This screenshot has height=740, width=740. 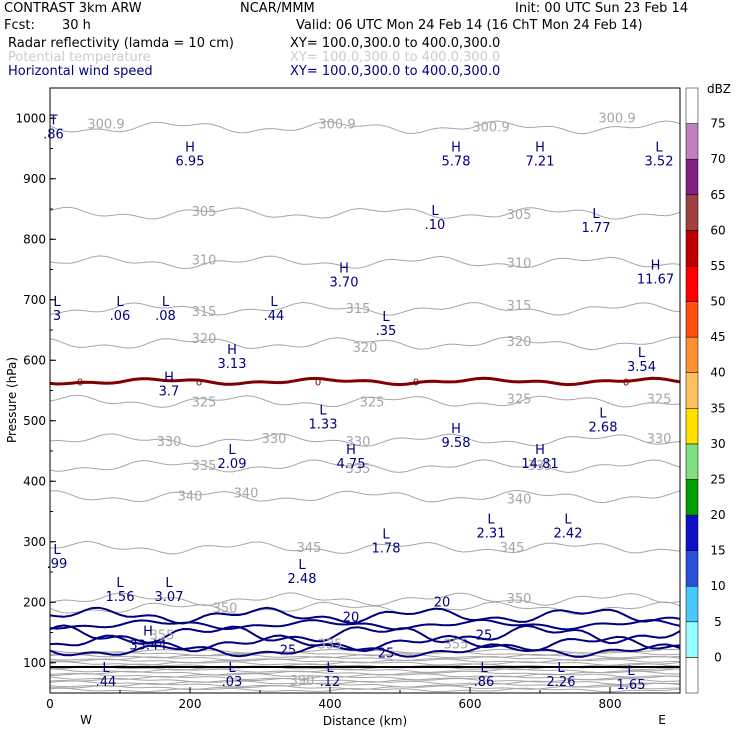 I want to click on extremum-type: T, so click(x=53, y=120).